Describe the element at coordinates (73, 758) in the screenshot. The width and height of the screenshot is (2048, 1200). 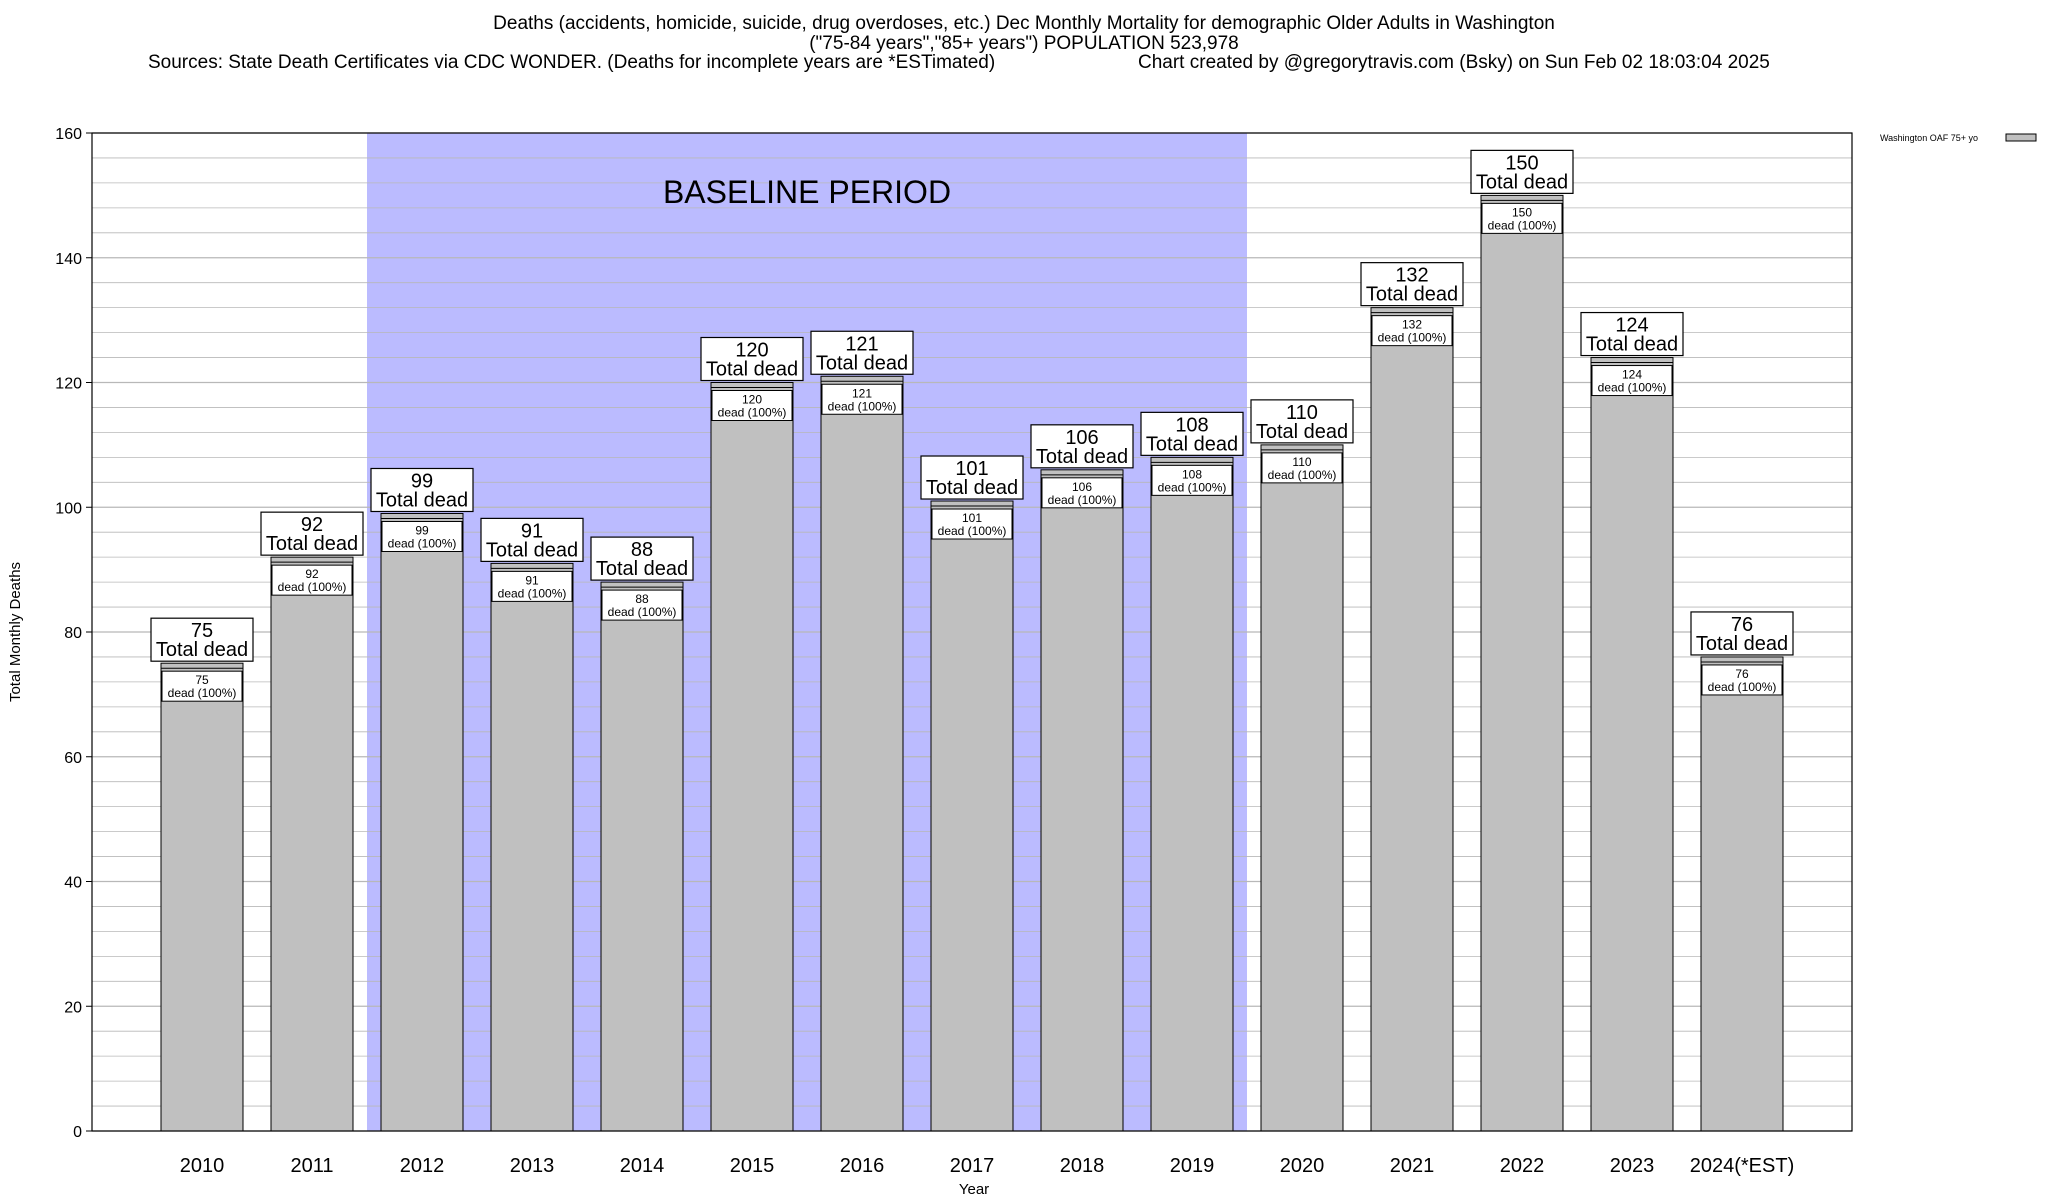
I see `y-tick-label: 60` at that location.